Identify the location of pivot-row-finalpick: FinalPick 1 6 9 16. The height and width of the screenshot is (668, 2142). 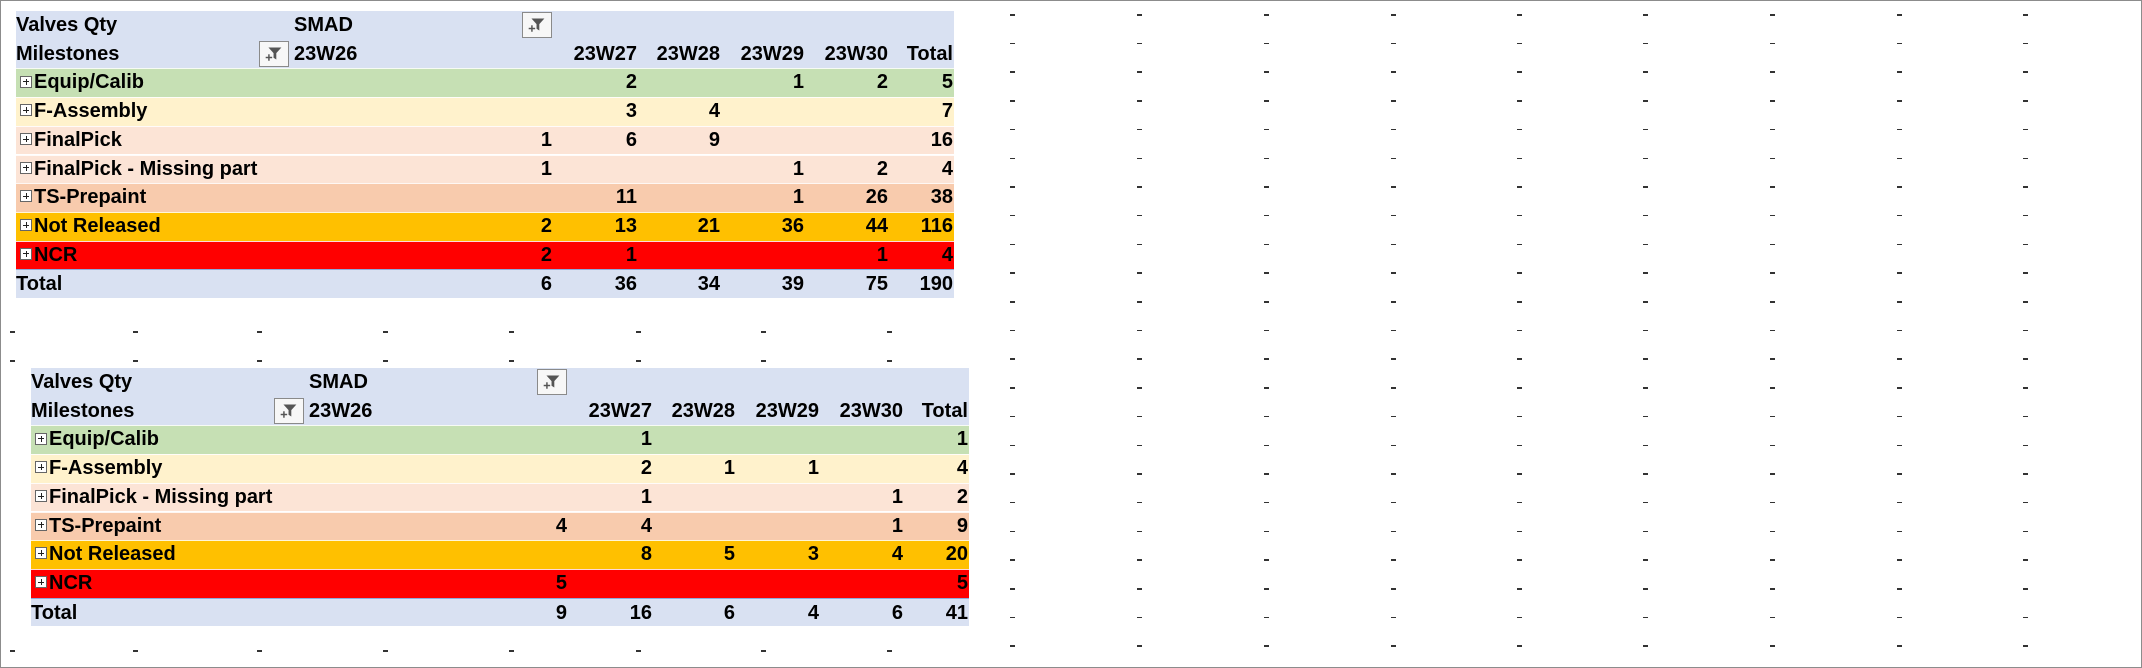
(485, 140).